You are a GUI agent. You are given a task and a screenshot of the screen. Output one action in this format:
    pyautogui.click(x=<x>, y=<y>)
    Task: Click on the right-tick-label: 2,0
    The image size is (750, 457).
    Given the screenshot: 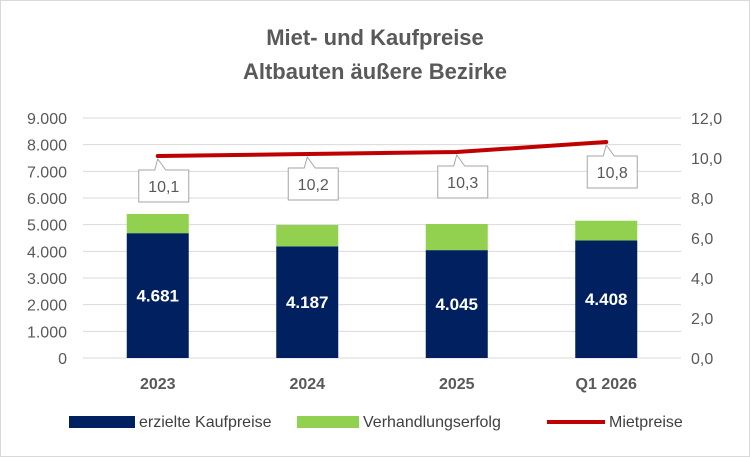 What is the action you would take?
    pyautogui.click(x=702, y=319)
    